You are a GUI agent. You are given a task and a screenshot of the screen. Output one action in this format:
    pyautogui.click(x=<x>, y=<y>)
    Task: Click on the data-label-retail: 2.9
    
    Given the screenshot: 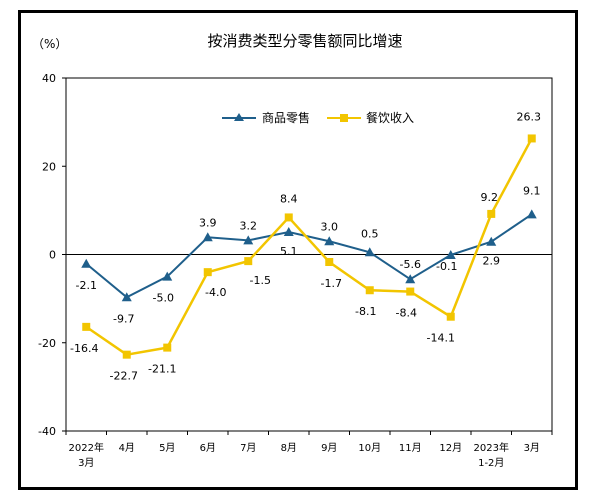 What is the action you would take?
    pyautogui.click(x=492, y=261)
    